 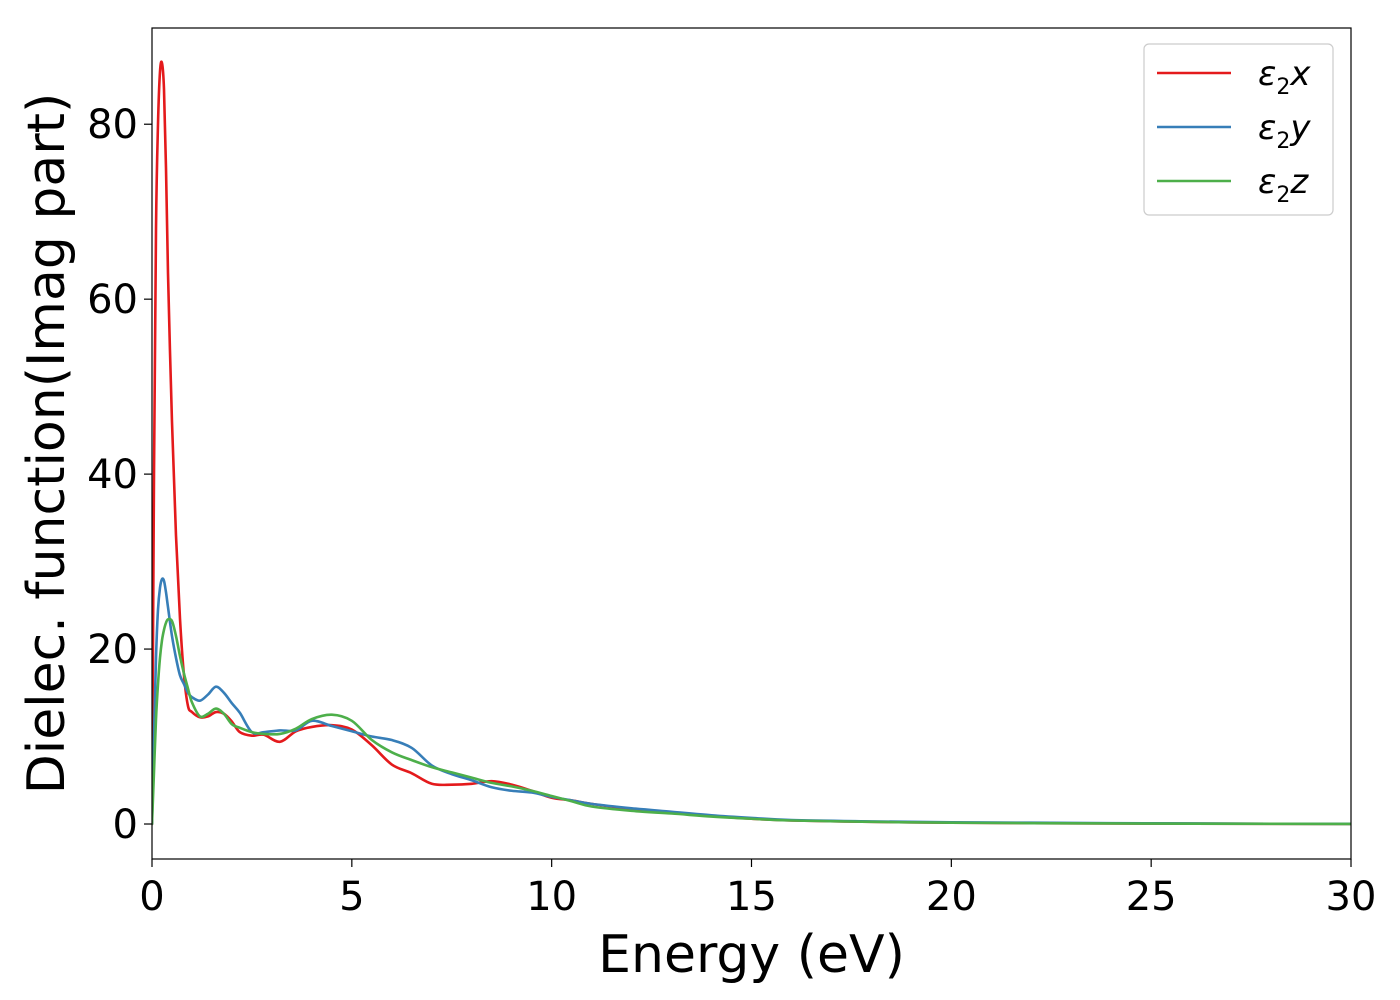 What do you see at coordinates (351, 897) in the screenshot?
I see `x-tick-label: 5` at bounding box center [351, 897].